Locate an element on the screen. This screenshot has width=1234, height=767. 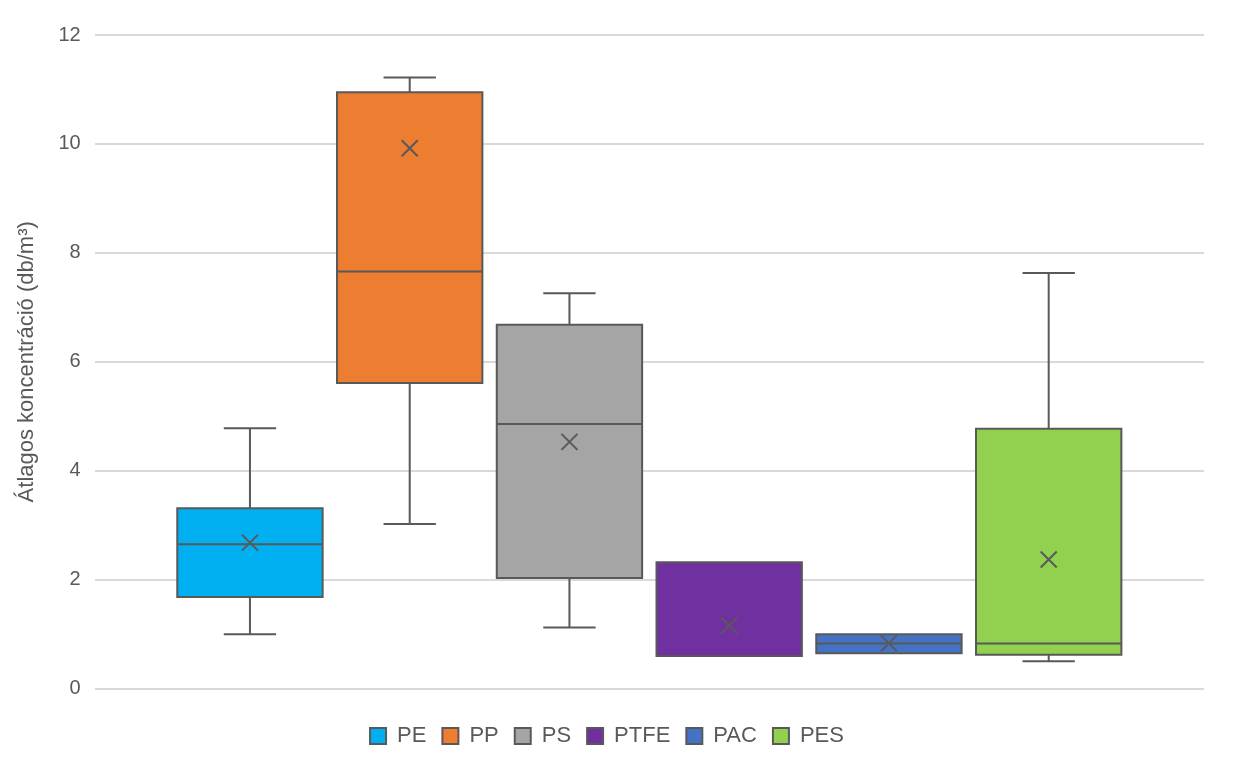
legend-label: PS is located at coordinates (556, 735).